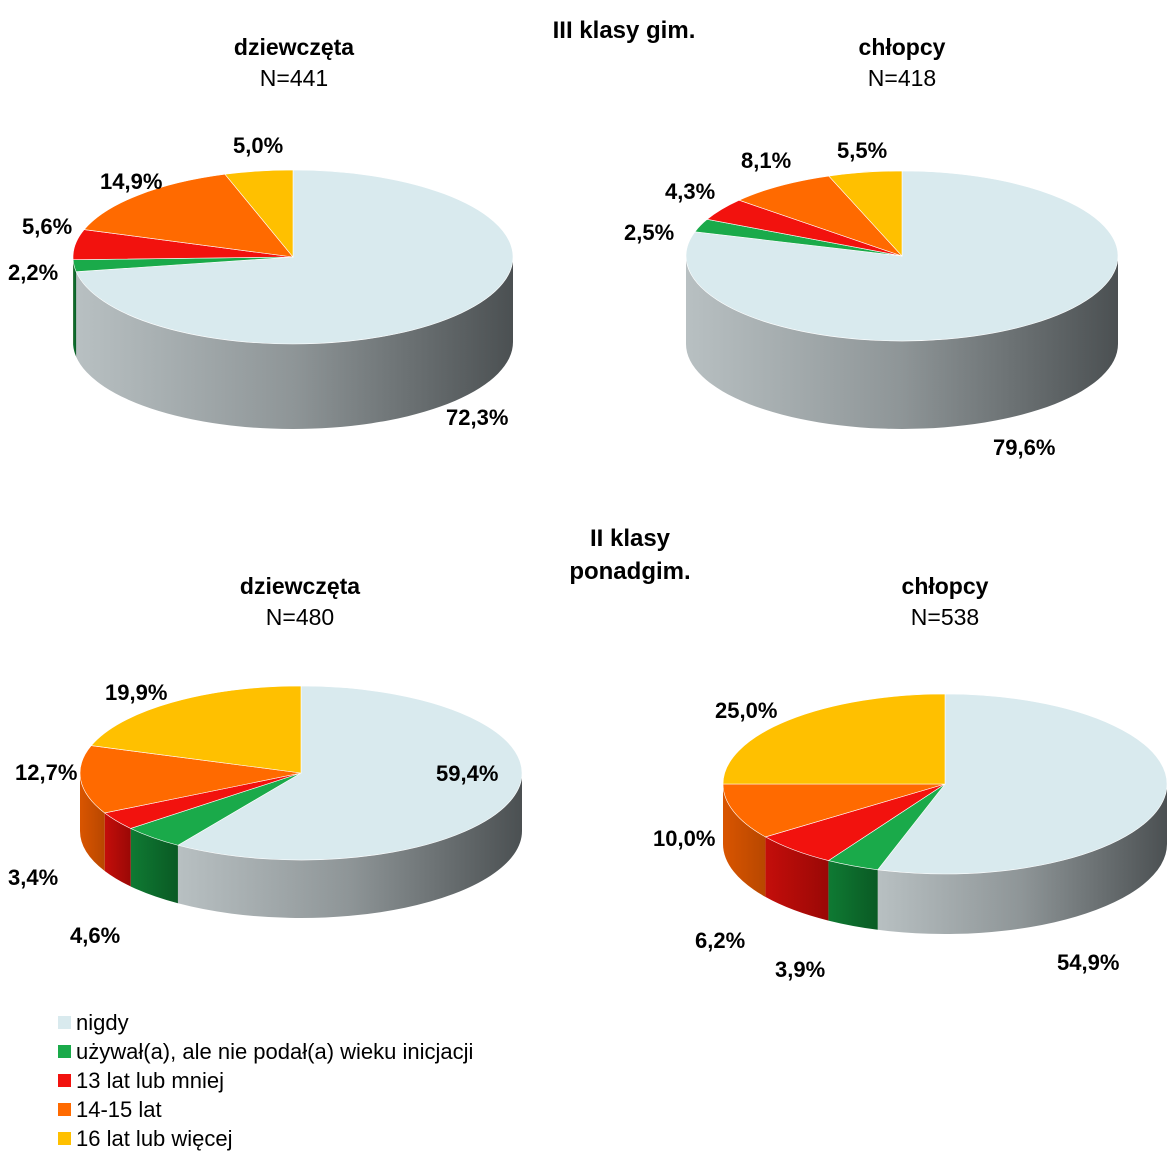 The width and height of the screenshot is (1167, 1162). I want to click on slice-label-top-left-nigdy: 72,3%, so click(477, 417).